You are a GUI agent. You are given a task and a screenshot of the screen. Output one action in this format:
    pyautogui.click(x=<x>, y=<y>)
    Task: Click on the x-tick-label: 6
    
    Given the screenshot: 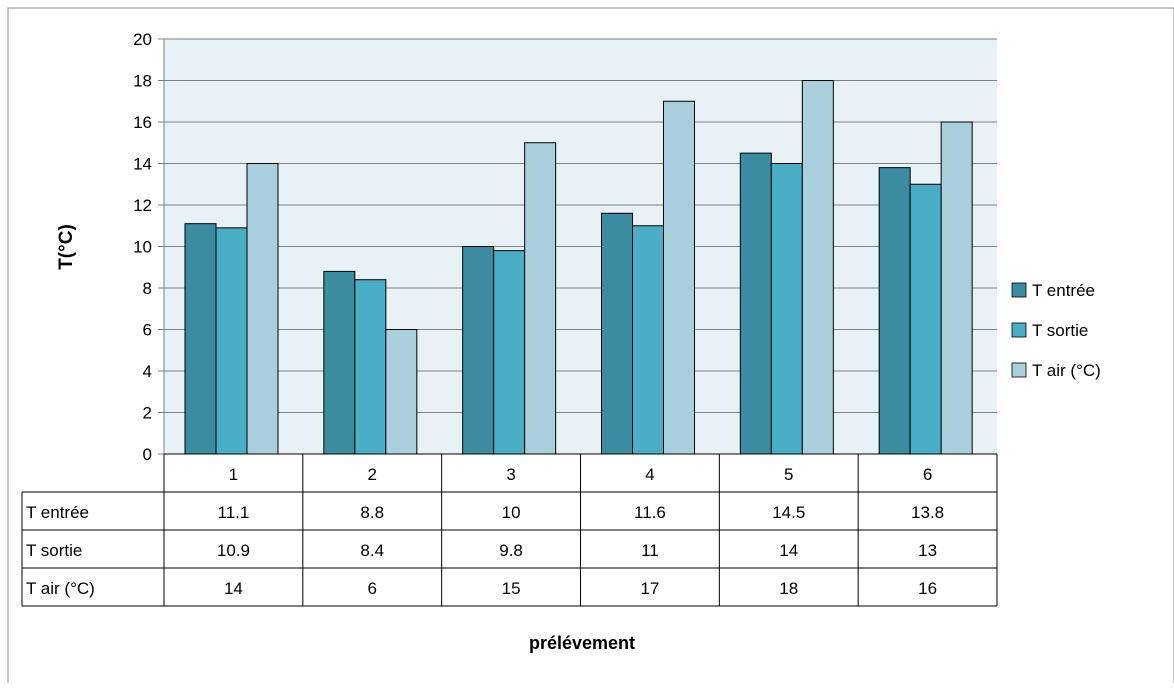 What is the action you would take?
    pyautogui.click(x=927, y=474)
    